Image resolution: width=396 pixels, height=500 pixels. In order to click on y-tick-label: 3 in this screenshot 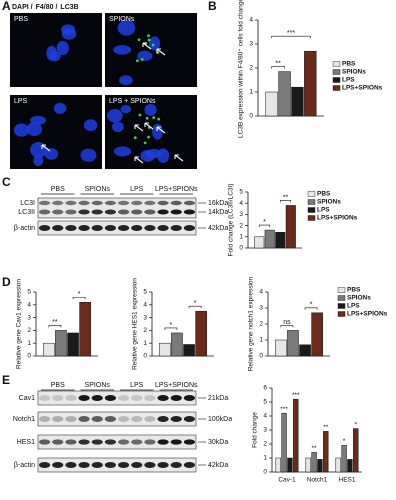, I will do `click(251, 44)`.